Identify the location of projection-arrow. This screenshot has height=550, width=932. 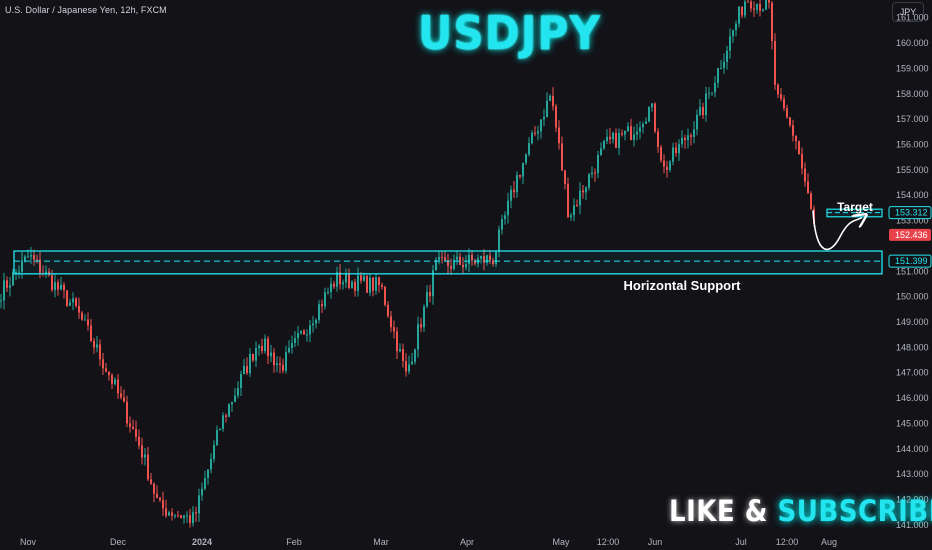
(837, 230).